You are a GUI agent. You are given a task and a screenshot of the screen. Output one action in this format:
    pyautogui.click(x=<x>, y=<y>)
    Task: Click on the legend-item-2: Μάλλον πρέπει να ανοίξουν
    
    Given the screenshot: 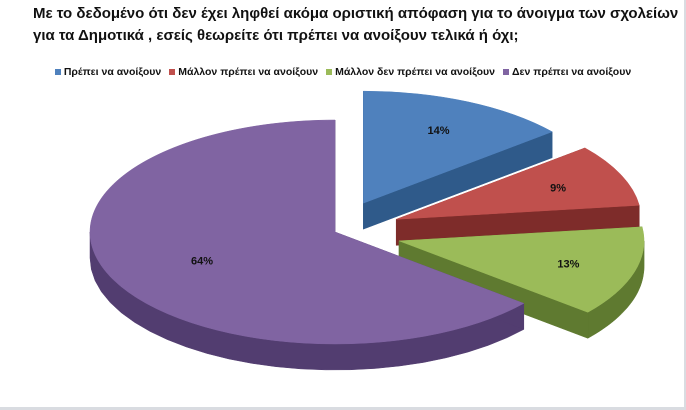 What is the action you would take?
    pyautogui.click(x=243, y=72)
    